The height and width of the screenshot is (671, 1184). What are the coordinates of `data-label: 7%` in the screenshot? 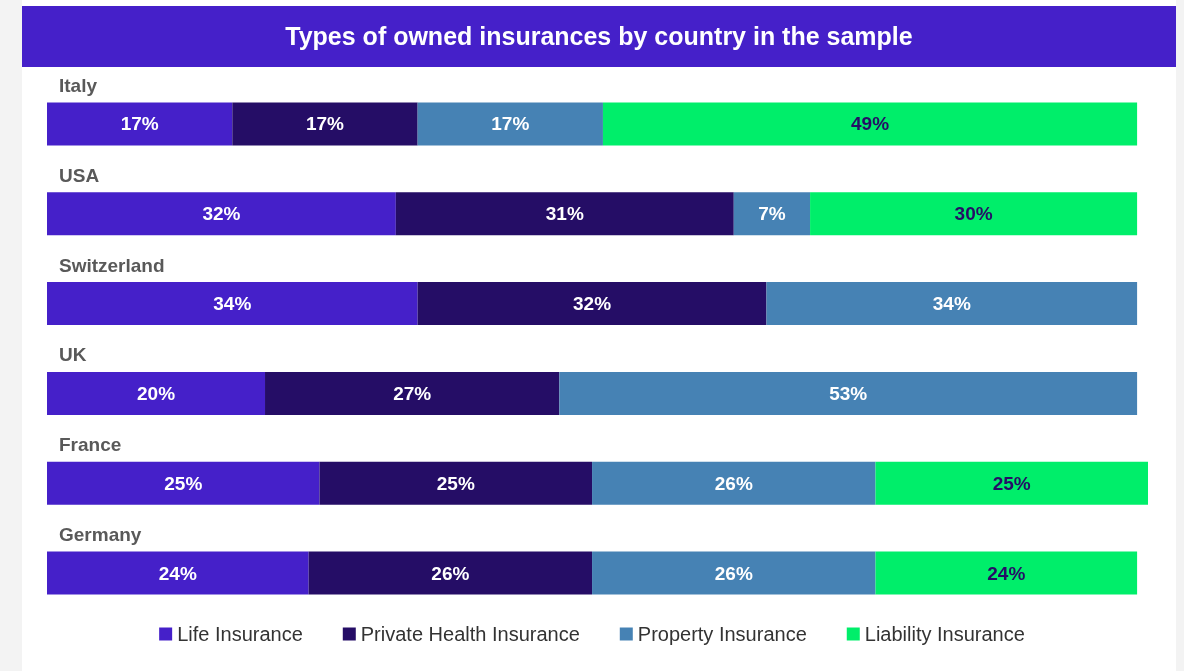 It's located at (772, 214).